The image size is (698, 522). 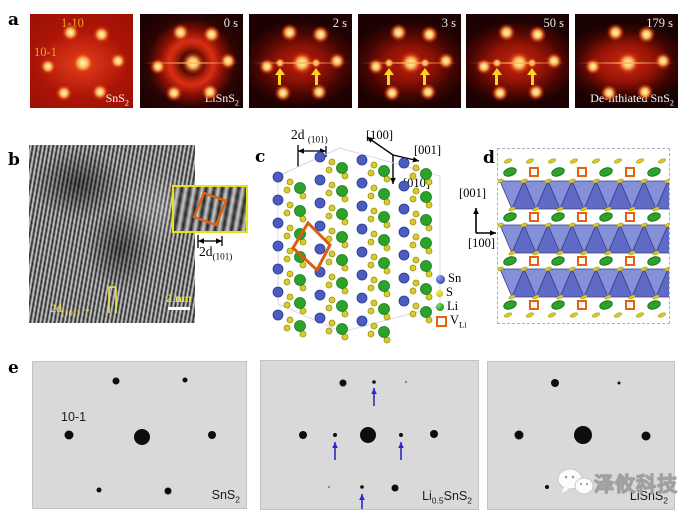 I want to click on layered-structure-model, so click(x=590, y=238).